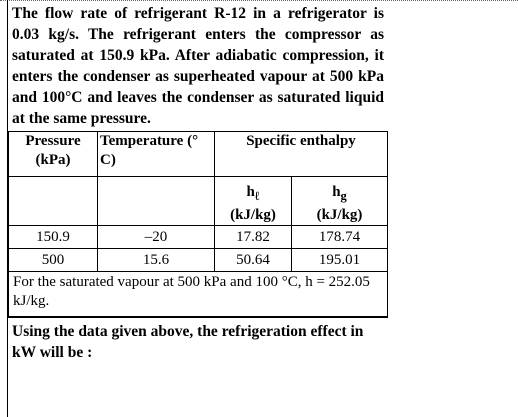  I want to click on table-cell: –20, so click(156, 237).